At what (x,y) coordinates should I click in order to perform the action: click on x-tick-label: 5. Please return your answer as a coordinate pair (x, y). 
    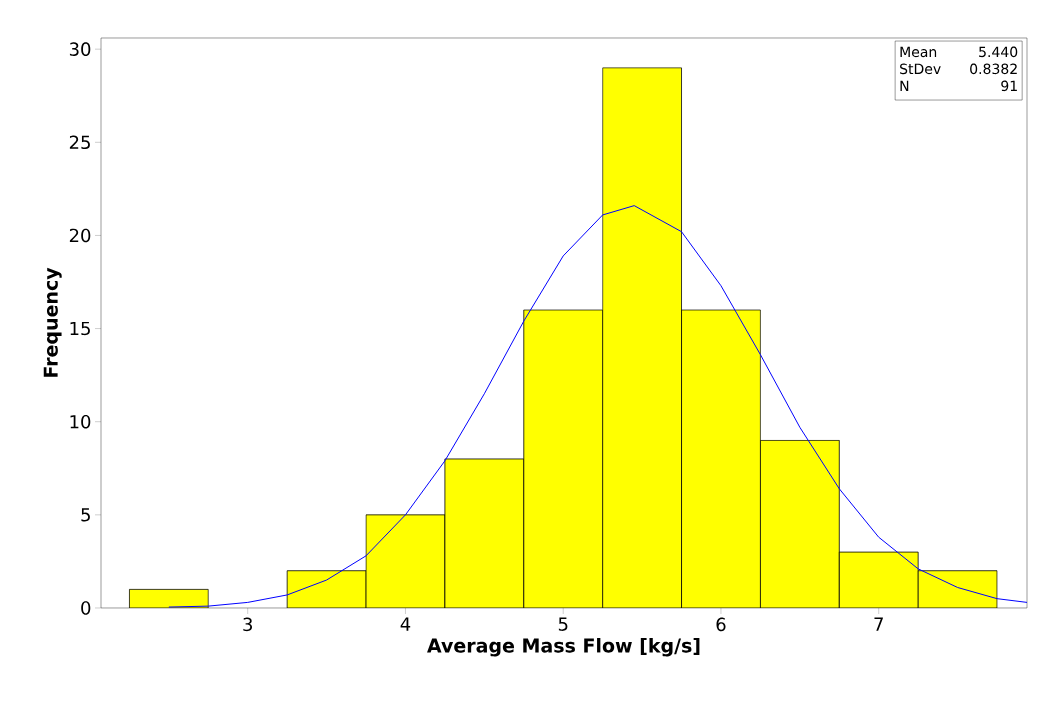
    Looking at the image, I should click on (563, 624).